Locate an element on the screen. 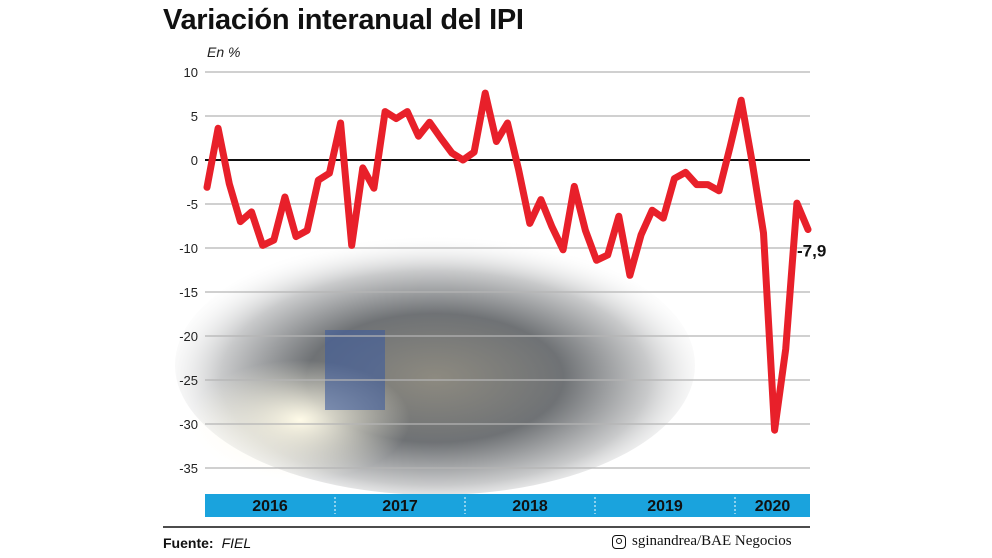 This screenshot has height=558, width=992. credit: sginandrea/BAE Negocios is located at coordinates (702, 541).